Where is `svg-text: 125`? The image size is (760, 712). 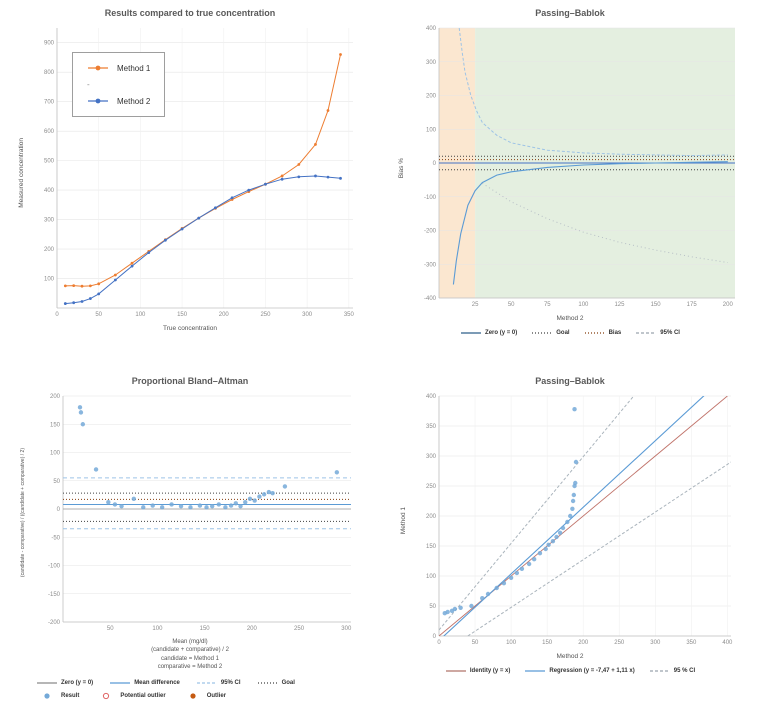
svg-text: 125 is located at coordinates (619, 305).